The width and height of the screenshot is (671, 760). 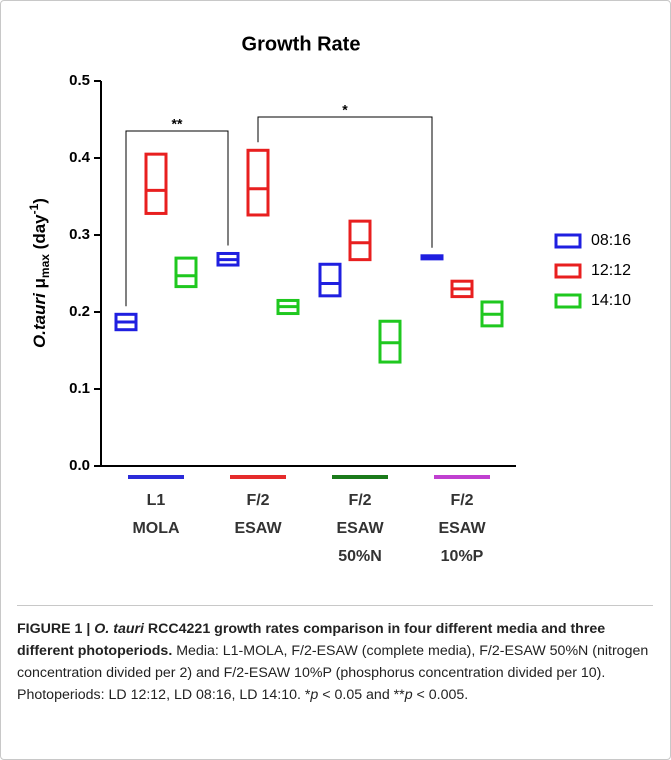 I want to click on x-tick-label: 50%N, so click(x=360, y=556).